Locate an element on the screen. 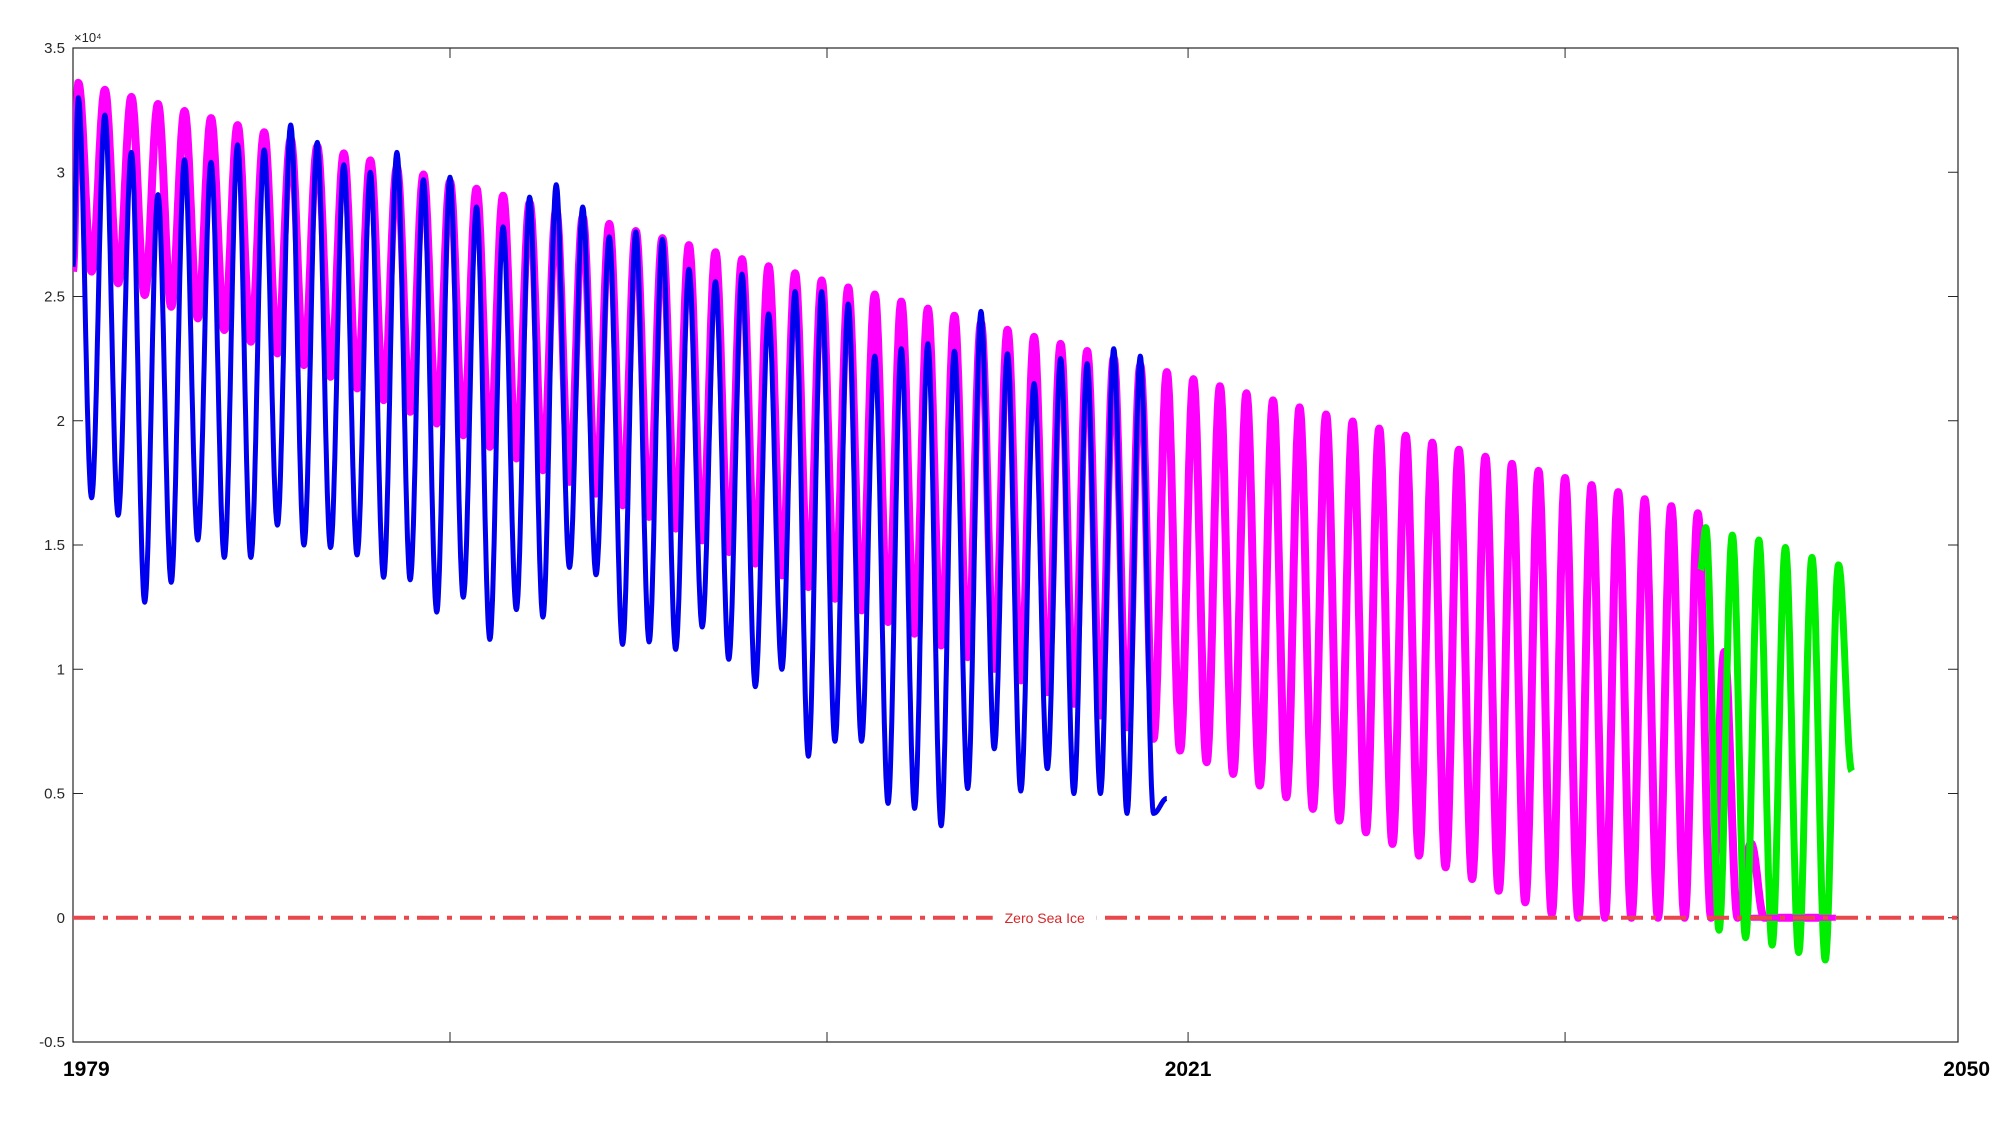  y-tick-label: 3.5 is located at coordinates (54, 48).